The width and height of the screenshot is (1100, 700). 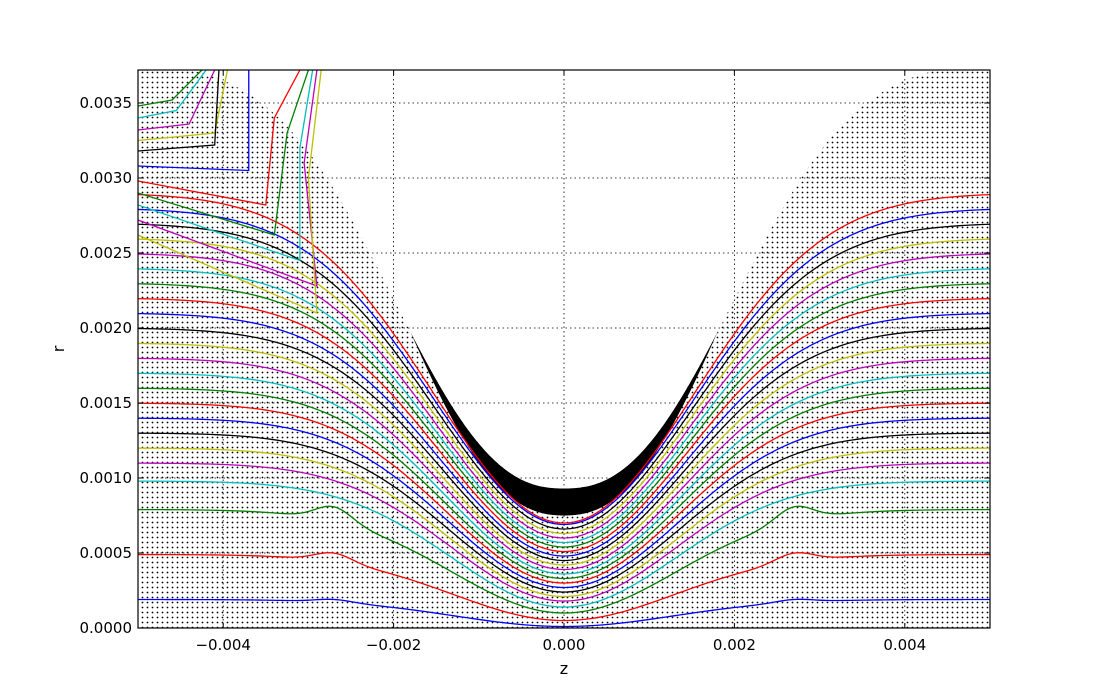 What do you see at coordinates (564, 668) in the screenshot?
I see `x-axis-label: z` at bounding box center [564, 668].